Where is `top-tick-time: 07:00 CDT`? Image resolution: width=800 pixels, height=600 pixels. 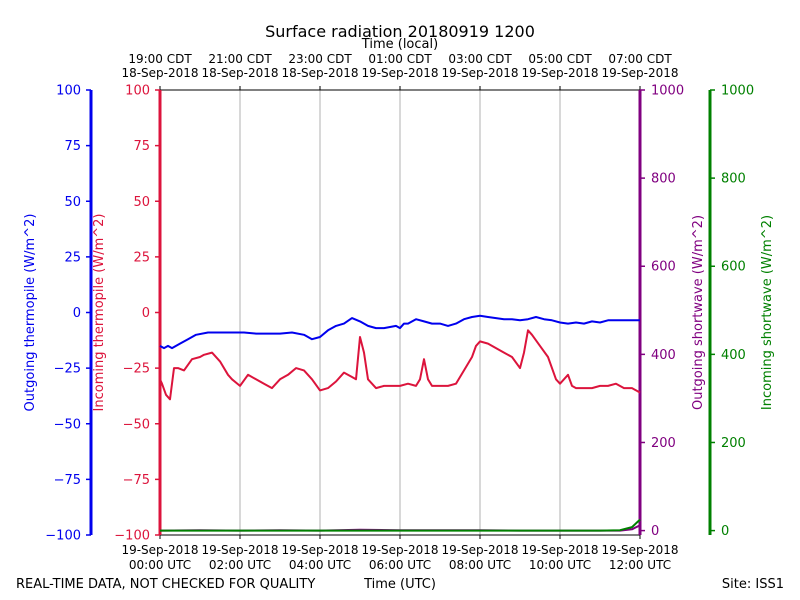 top-tick-time: 07:00 CDT is located at coordinates (640, 59).